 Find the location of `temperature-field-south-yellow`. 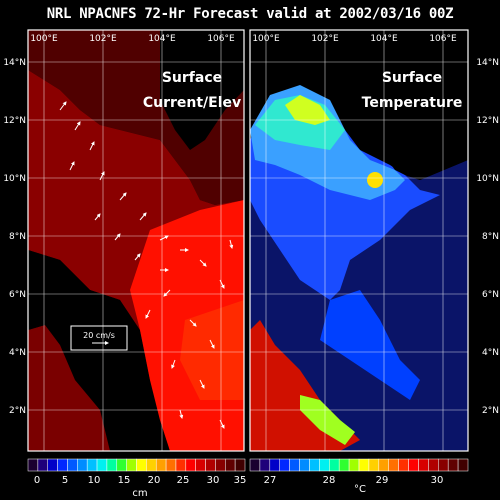

temperature-field-south-yellow is located at coordinates (327, 420).